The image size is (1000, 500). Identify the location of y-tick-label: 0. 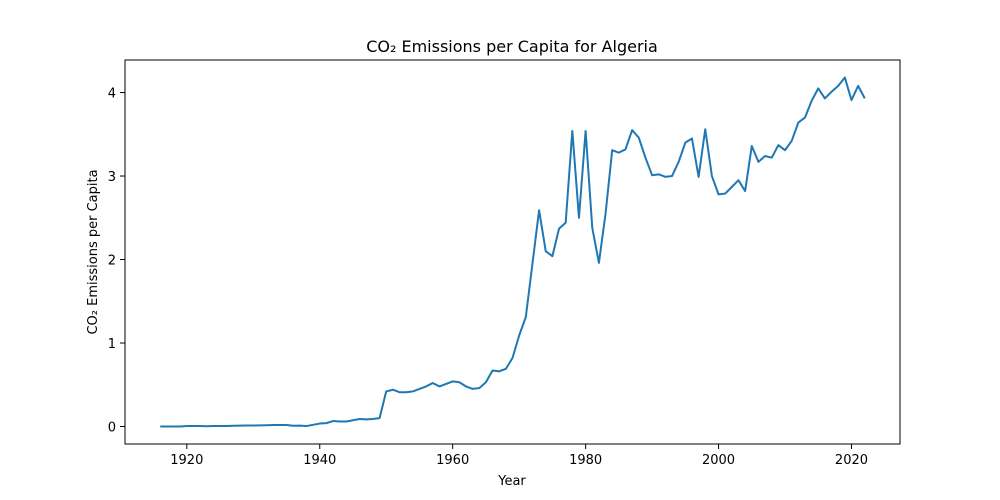
(112, 427).